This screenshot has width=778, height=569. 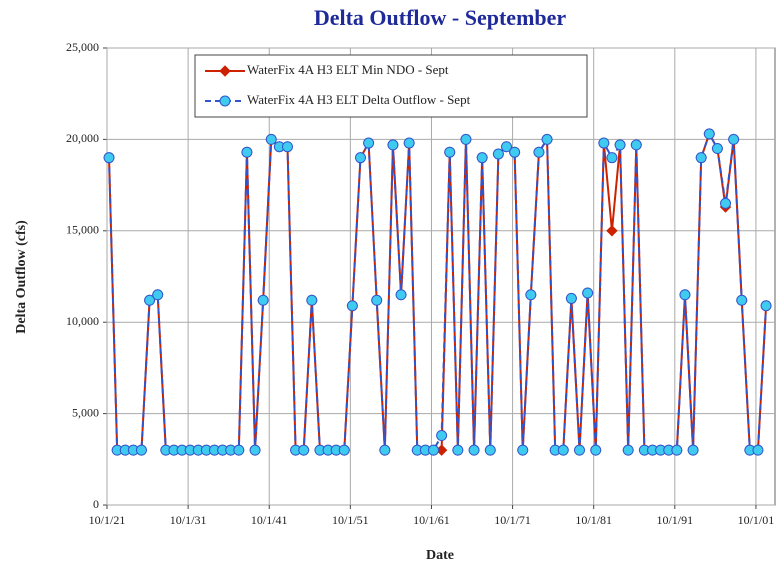 What do you see at coordinates (269, 520) in the screenshot?
I see `x-tick-label: 10/1/41` at bounding box center [269, 520].